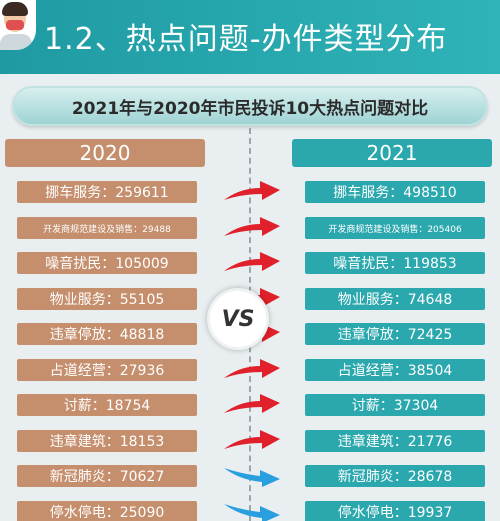  What do you see at coordinates (392, 153) in the screenshot?
I see `year-header-2021: 2021` at bounding box center [392, 153].